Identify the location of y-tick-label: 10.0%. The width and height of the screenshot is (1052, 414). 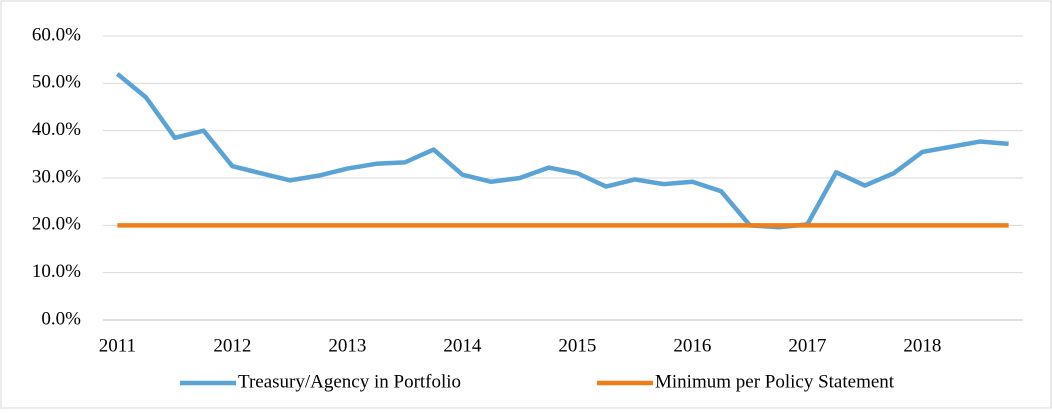
(56, 271).